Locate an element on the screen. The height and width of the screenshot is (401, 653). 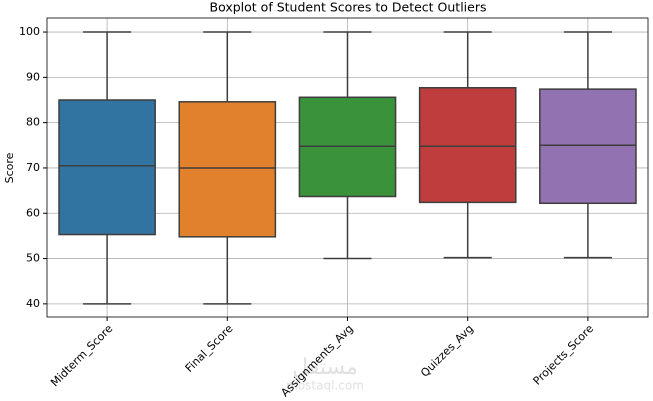
y-tick-label: 100 is located at coordinates (29, 31).